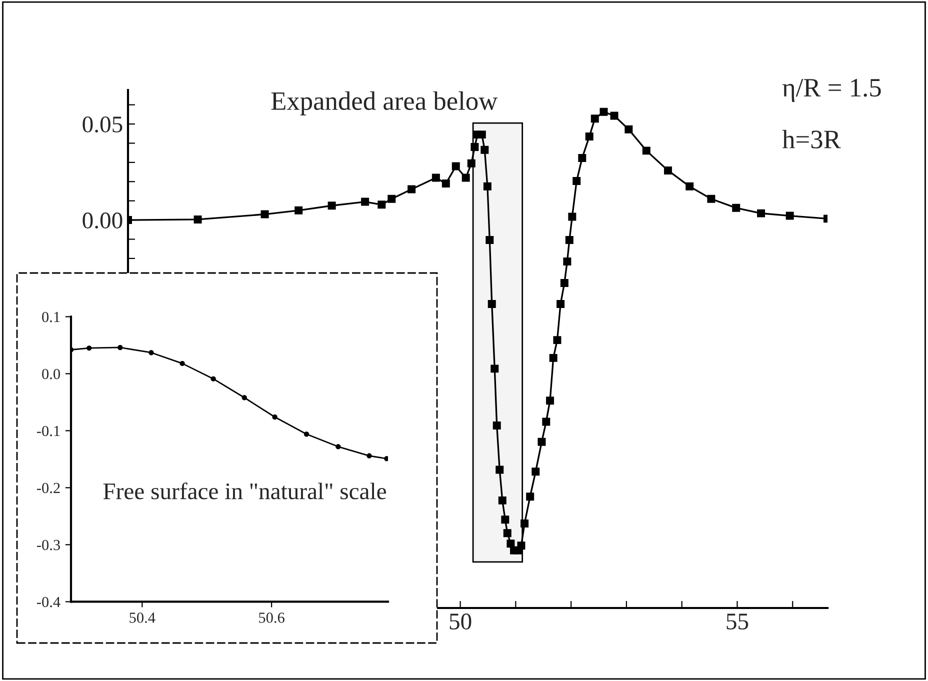 This screenshot has width=928, height=681. What do you see at coordinates (271, 617) in the screenshot?
I see `x-tick-label: 50.6` at bounding box center [271, 617].